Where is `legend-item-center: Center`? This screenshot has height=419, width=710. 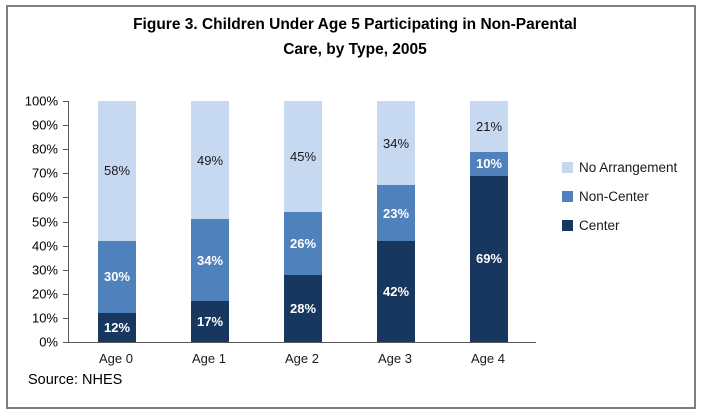
legend-item-center: Center is located at coordinates (619, 225).